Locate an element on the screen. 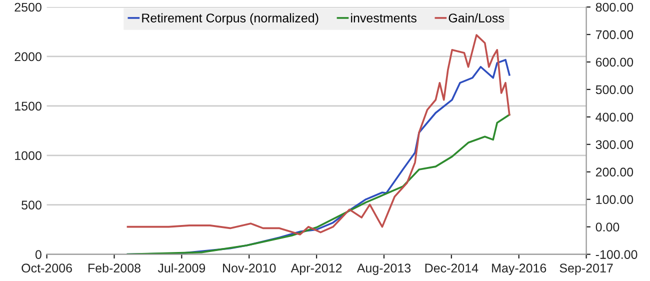  x-tick-label: Dec-2014 is located at coordinates (451, 268).